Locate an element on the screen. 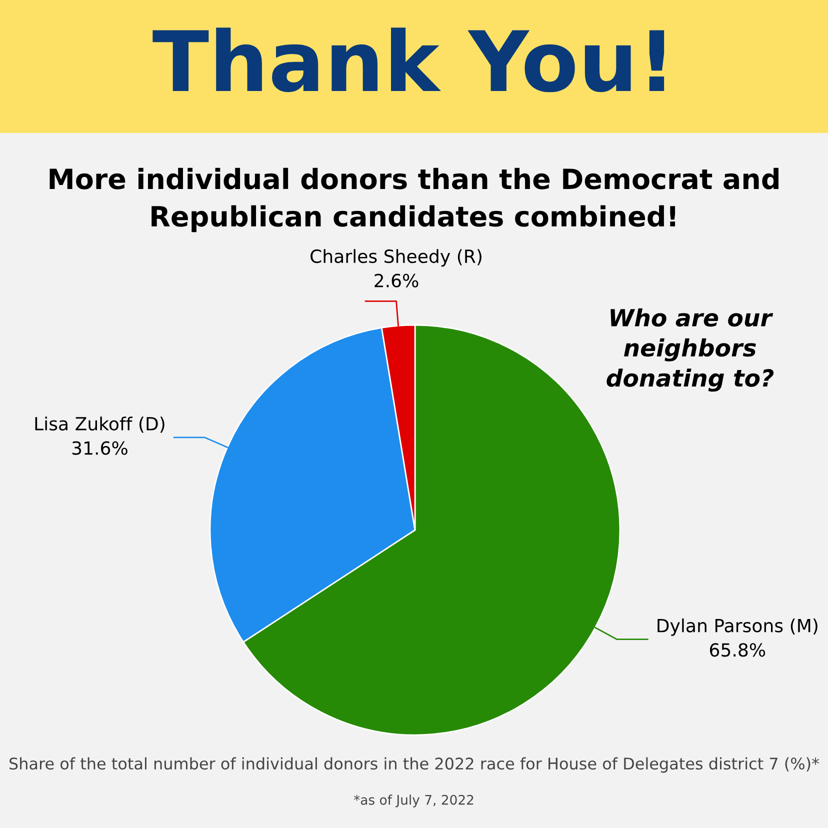 The image size is (828, 828). data-label: 2.6% is located at coordinates (396, 281).